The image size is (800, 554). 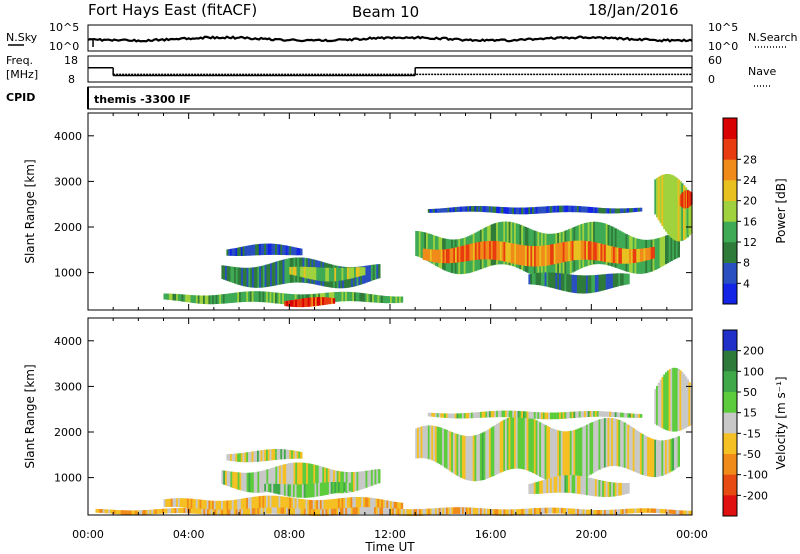 What do you see at coordinates (762, 71) in the screenshot?
I see `nave-label: Nave` at bounding box center [762, 71].